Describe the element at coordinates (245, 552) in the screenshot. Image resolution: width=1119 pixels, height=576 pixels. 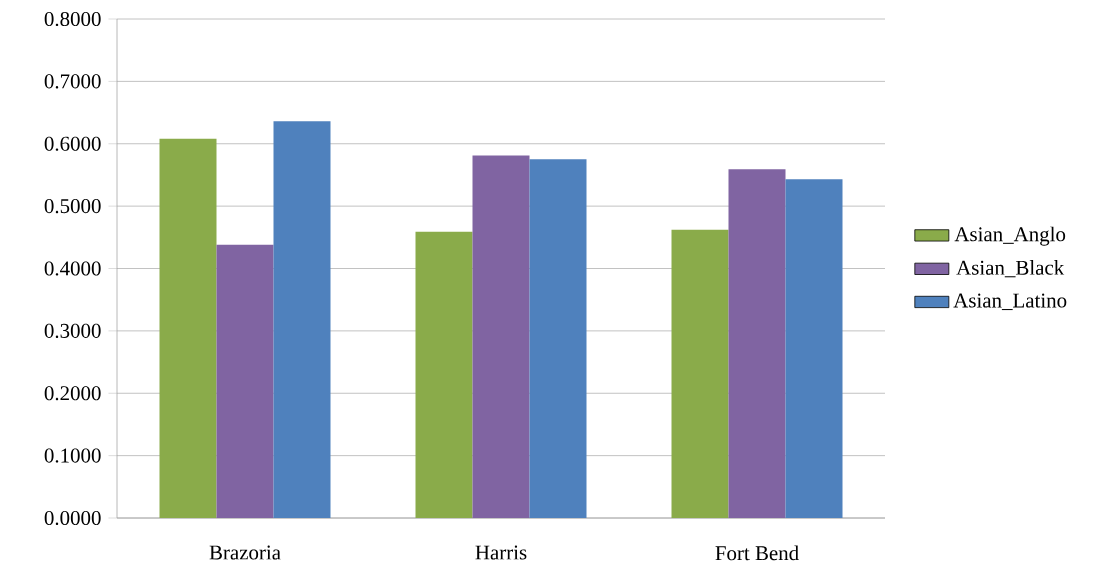
I see `x-tick-label: Brazoria` at that location.